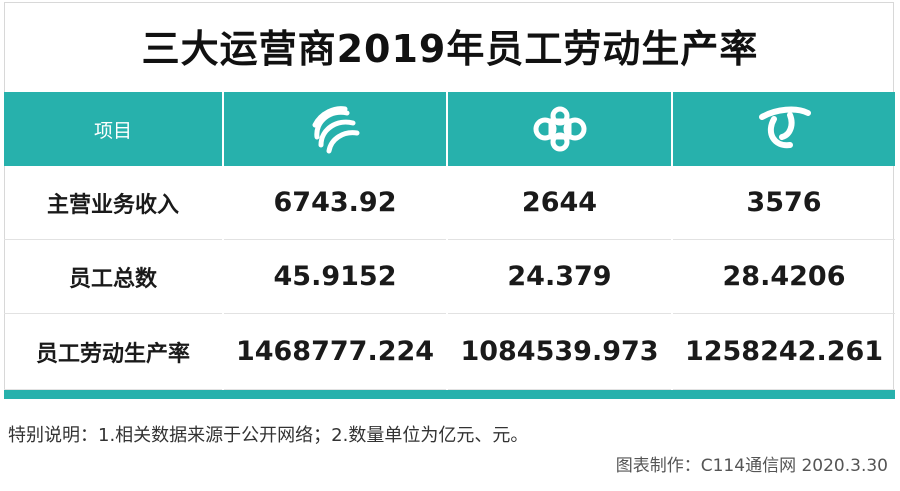 Image resolution: width=900 pixels, height=491 pixels. What do you see at coordinates (784, 203) in the screenshot?
I see `value-cell: 3576` at bounding box center [784, 203].